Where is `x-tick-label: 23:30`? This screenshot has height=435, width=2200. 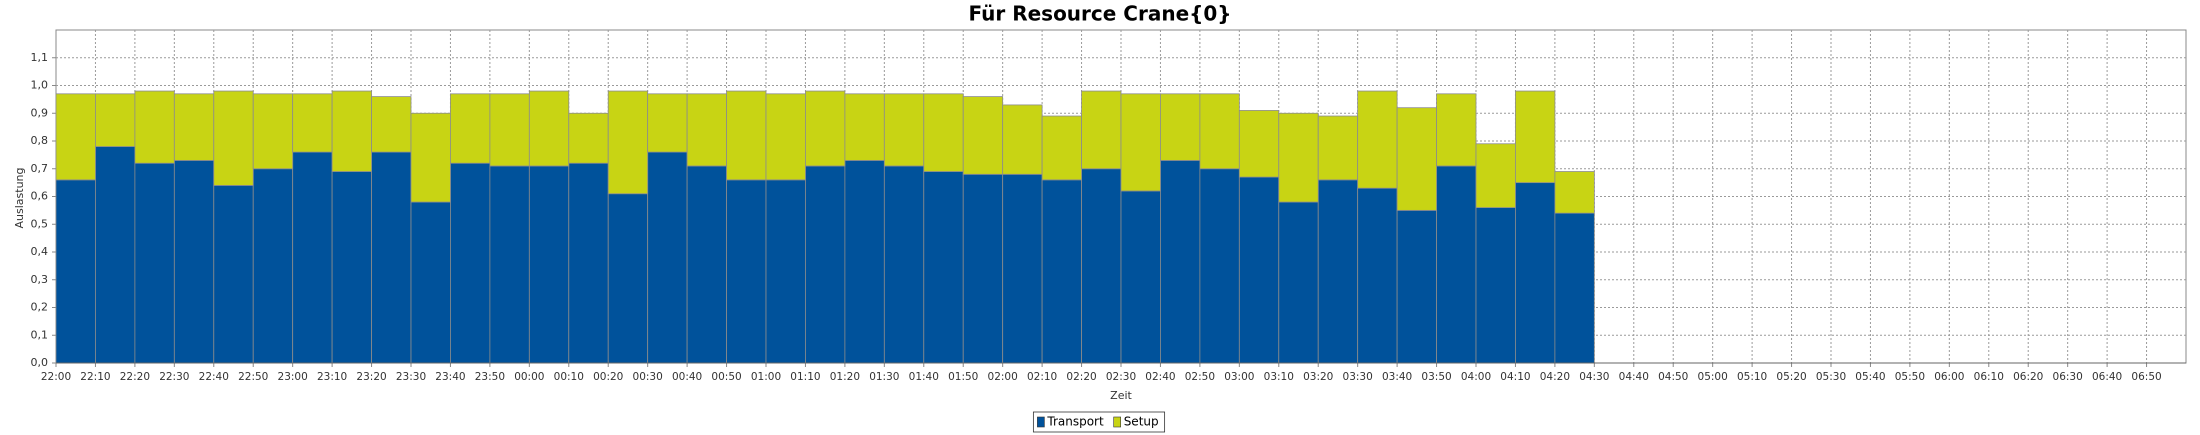
x-tick-label: 23:30 is located at coordinates (411, 377).